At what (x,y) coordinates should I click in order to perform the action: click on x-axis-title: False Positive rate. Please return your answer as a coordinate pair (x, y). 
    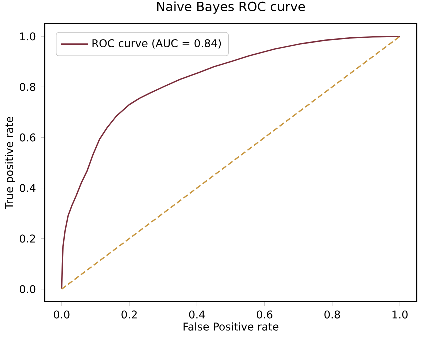
    Looking at the image, I should click on (231, 326).